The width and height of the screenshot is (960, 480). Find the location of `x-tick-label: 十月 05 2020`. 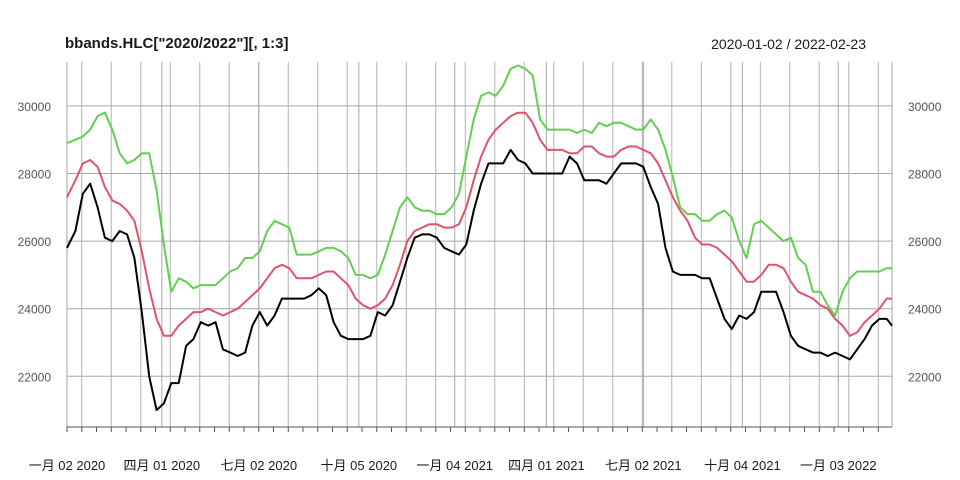

x-tick-label: 十月 05 2020 is located at coordinates (359, 465).